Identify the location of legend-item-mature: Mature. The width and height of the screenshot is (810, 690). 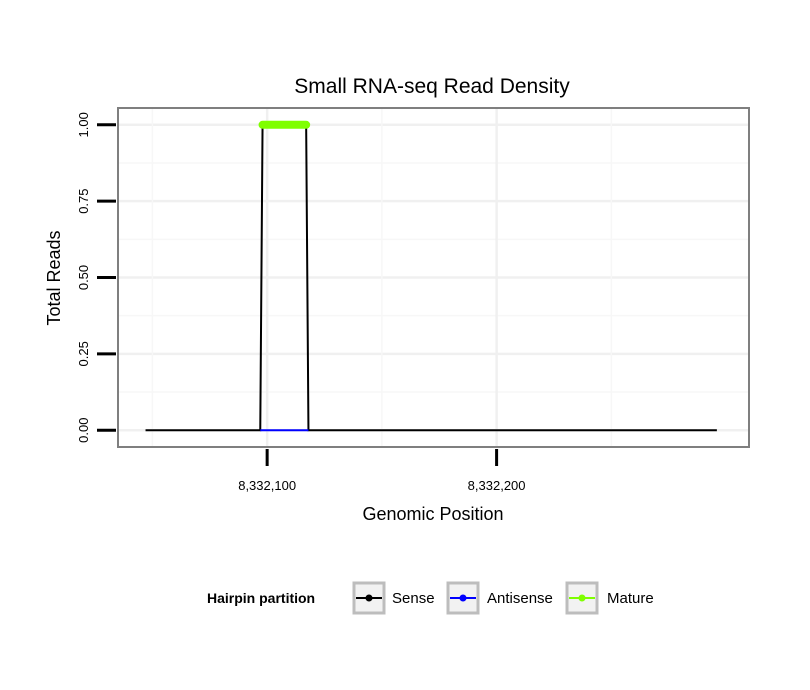
(609, 598).